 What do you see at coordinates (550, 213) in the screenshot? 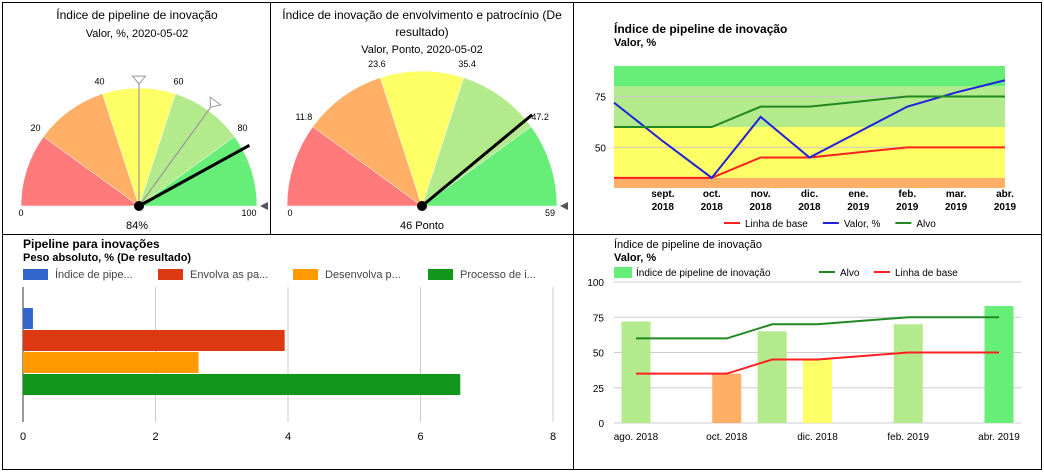
I see `gauge-max-label: 59` at bounding box center [550, 213].